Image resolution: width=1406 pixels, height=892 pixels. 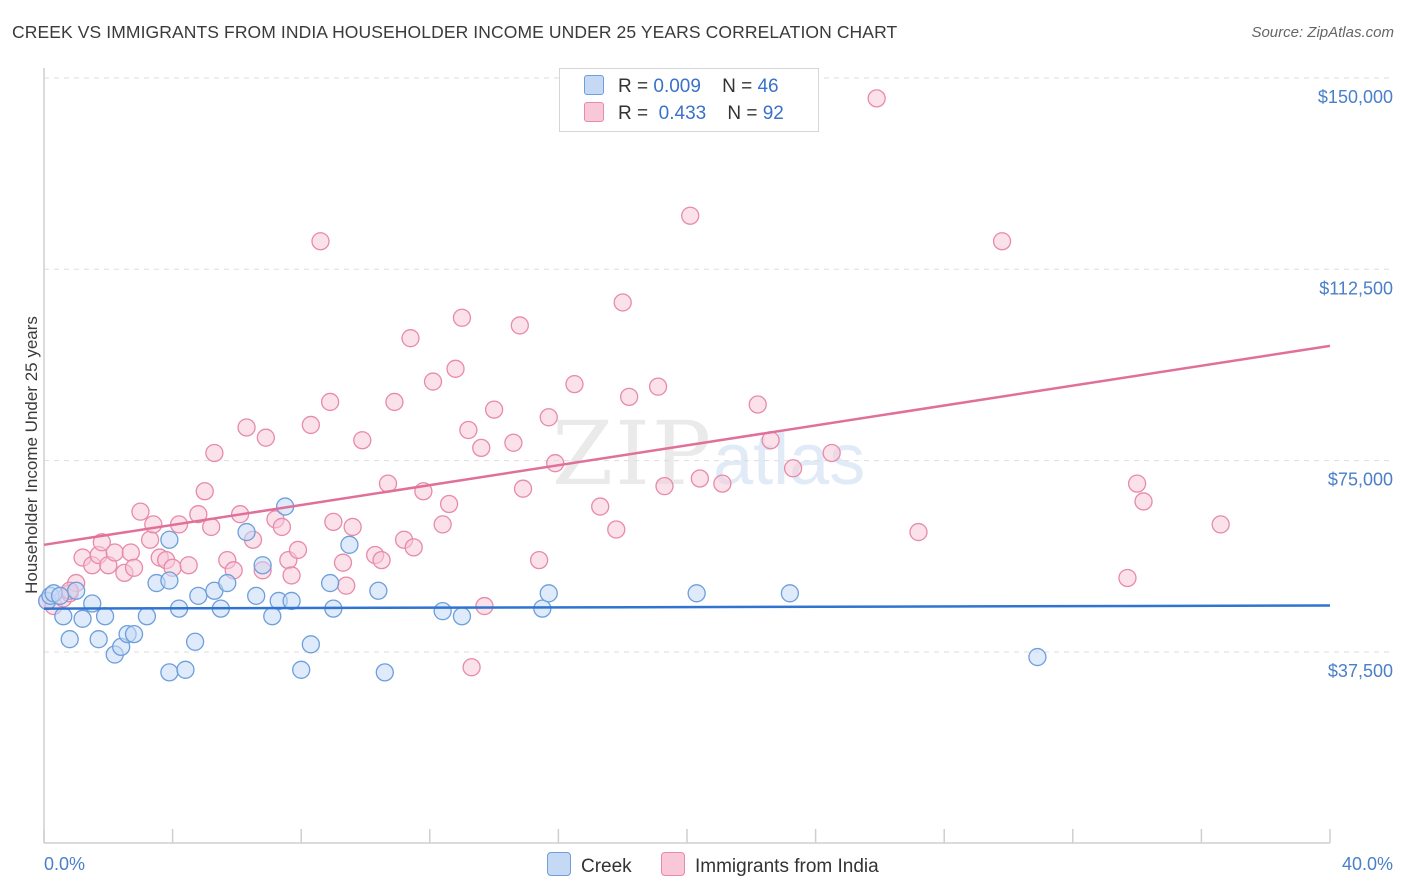 I want to click on y-tick-label: $75,000, so click(x=1360, y=480).